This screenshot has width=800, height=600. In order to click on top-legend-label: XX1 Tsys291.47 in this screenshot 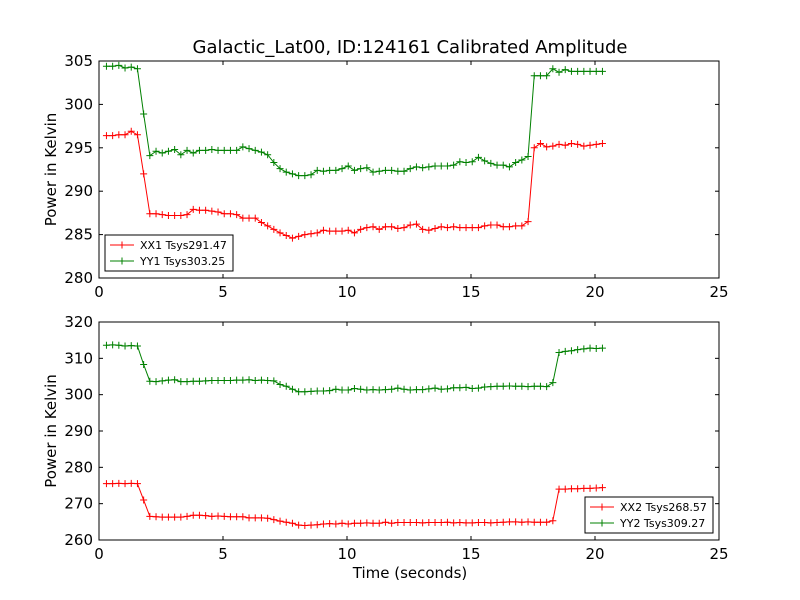, I will do `click(183, 245)`.